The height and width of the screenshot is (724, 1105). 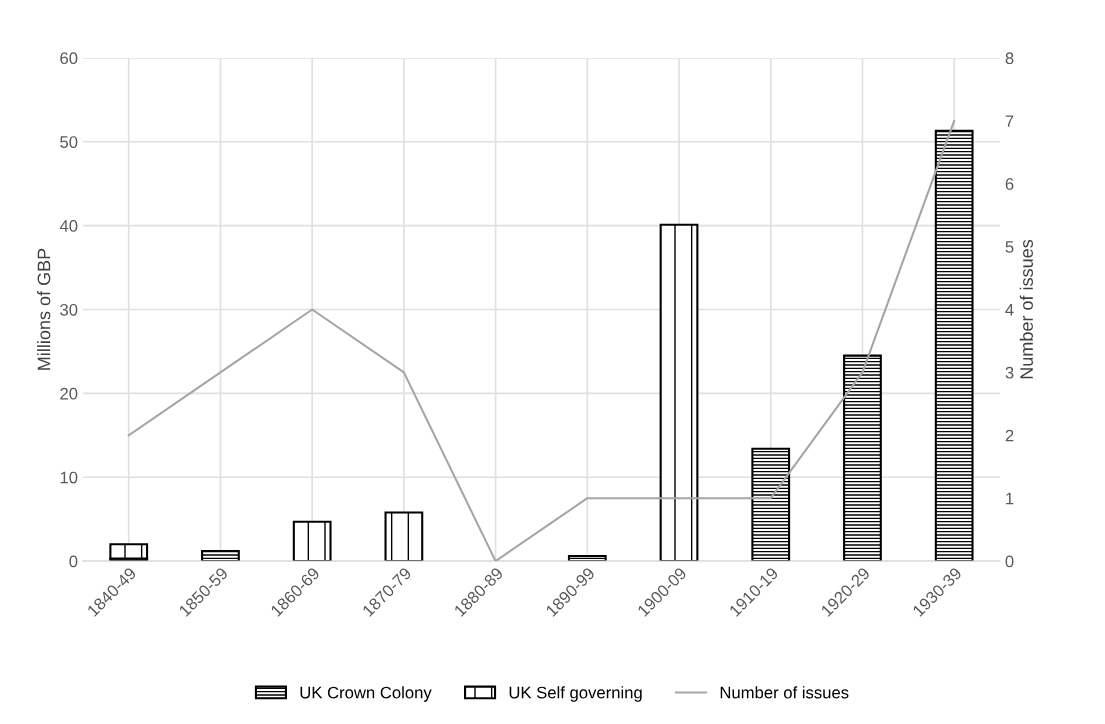 I want to click on y-tick-label: 10, so click(x=69, y=477).